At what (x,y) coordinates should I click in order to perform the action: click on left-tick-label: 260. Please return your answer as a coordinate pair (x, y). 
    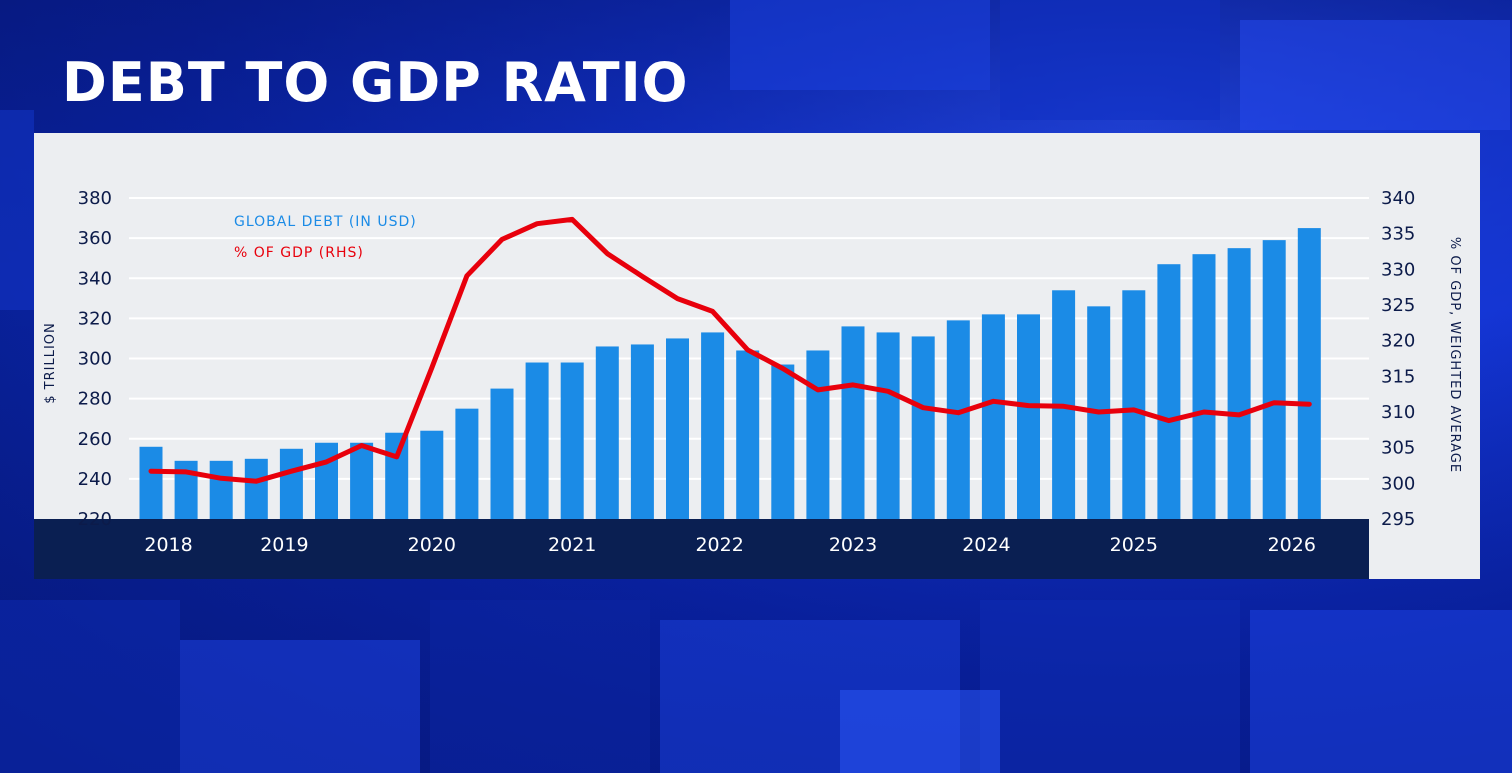
    Looking at the image, I should click on (95, 439).